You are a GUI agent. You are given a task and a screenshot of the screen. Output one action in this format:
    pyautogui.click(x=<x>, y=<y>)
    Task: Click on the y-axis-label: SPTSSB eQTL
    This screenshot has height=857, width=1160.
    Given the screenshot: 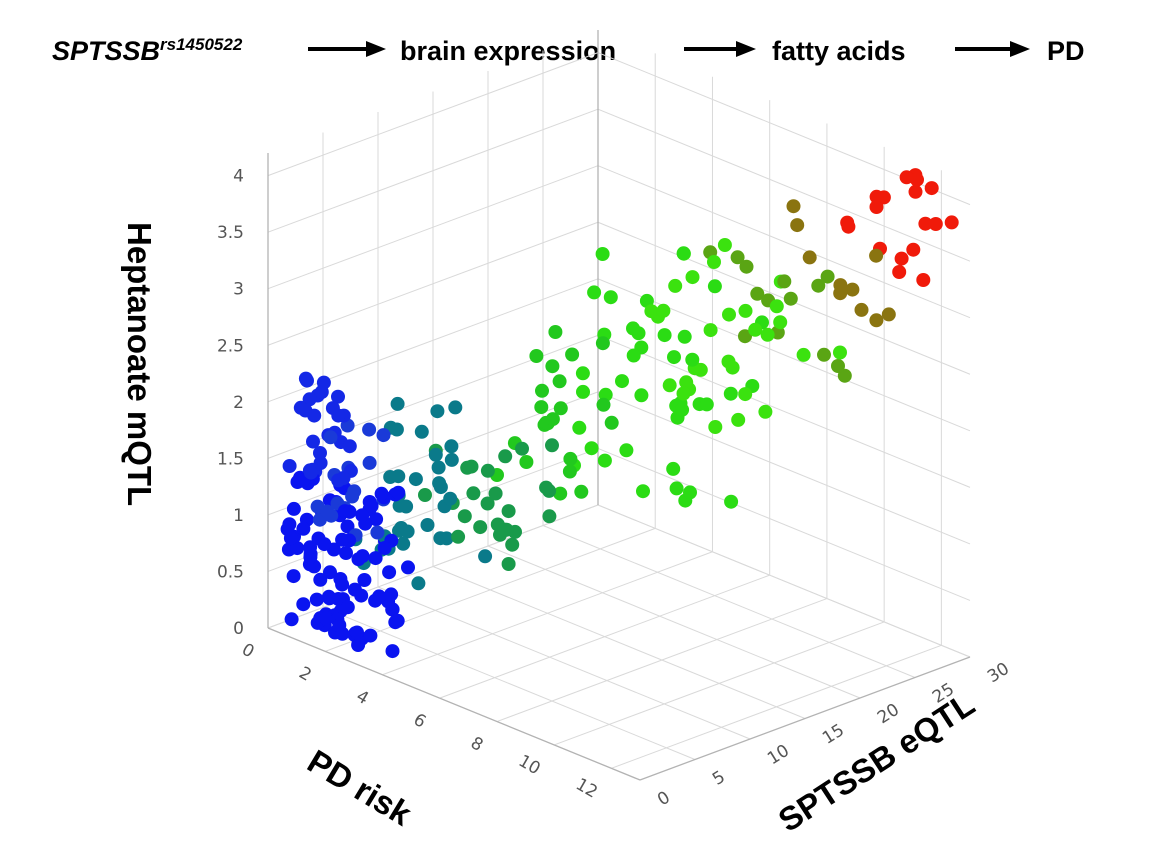 What is the action you would take?
    pyautogui.click(x=876, y=762)
    